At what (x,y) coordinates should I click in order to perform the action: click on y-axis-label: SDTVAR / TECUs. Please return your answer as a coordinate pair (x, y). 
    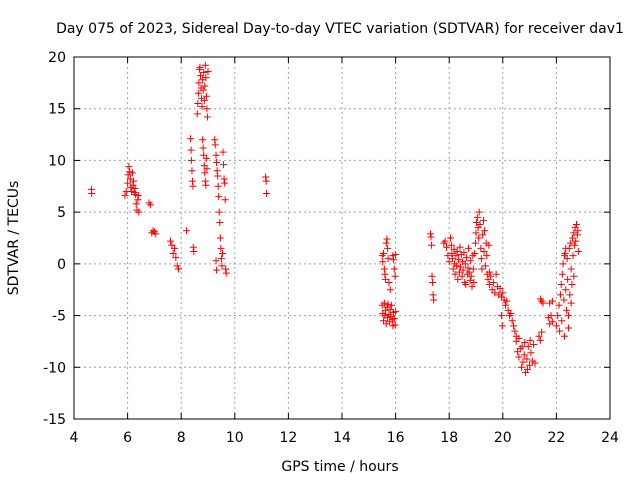
    Looking at the image, I should click on (14, 238).